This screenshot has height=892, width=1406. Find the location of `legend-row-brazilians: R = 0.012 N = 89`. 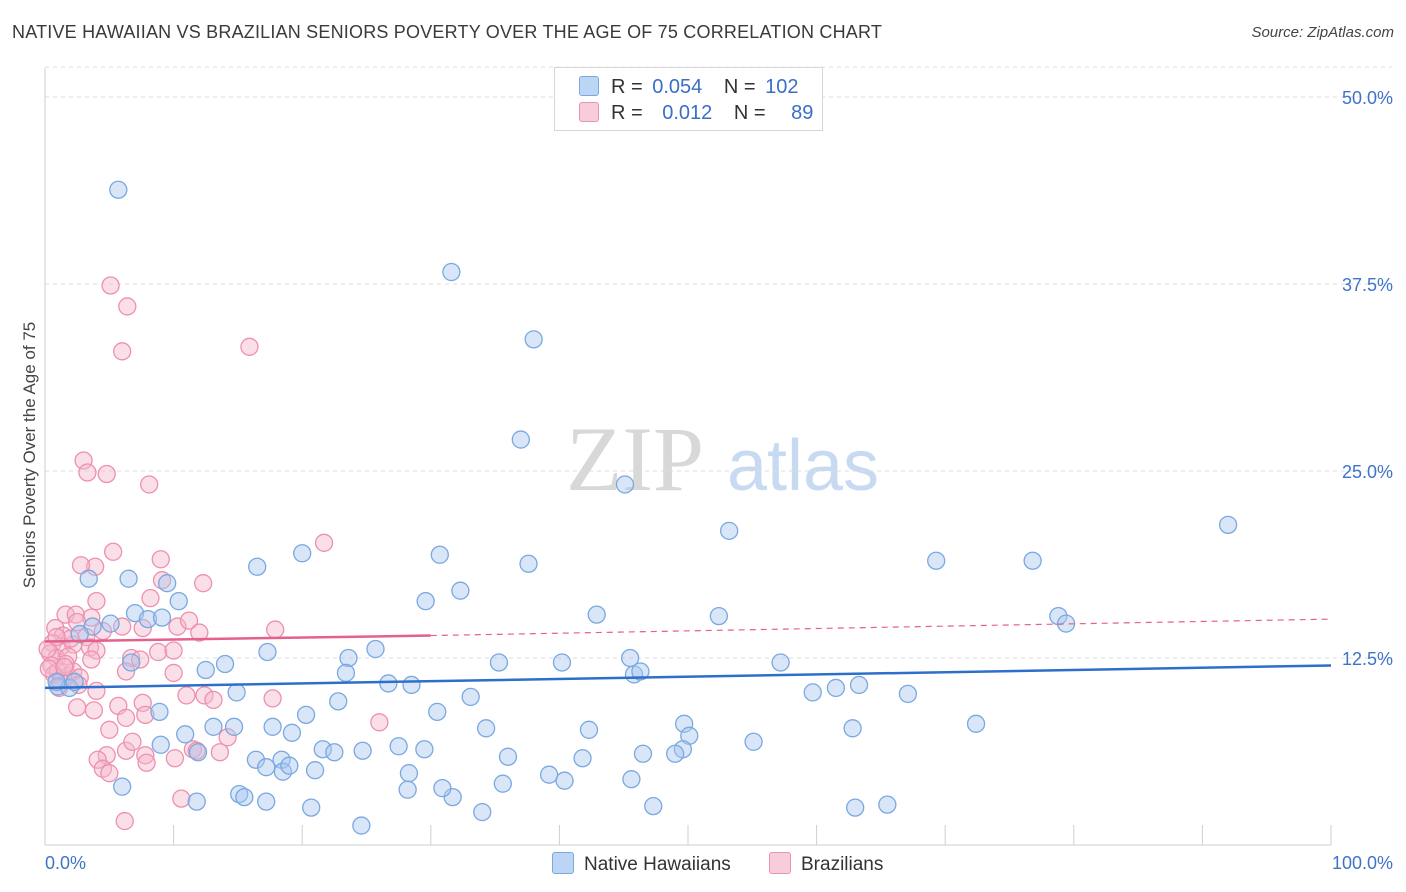

legend-row-brazilians: R = 0.012 N = 89 is located at coordinates (696, 114).